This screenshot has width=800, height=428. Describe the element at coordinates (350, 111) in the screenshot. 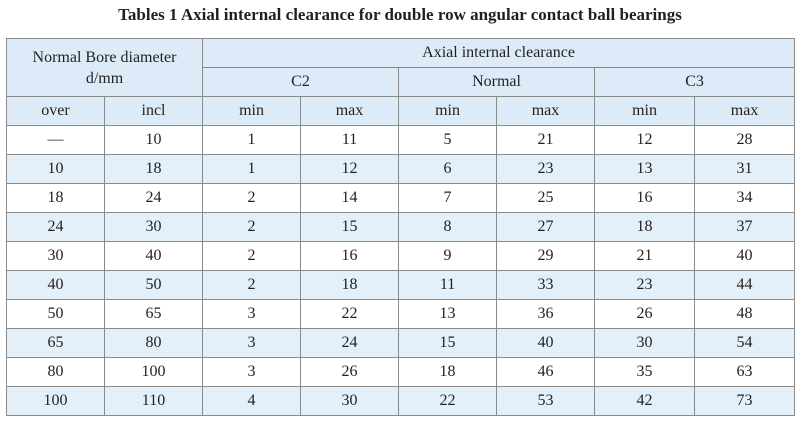

I see `subheader-c2-max: max` at that location.